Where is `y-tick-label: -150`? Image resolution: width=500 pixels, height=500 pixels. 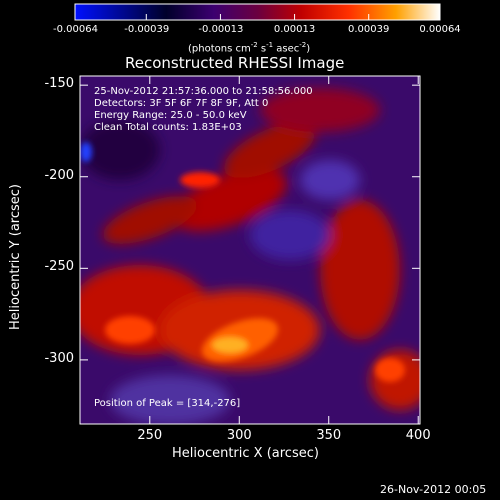 y-tick-label: -150 is located at coordinates (59, 84).